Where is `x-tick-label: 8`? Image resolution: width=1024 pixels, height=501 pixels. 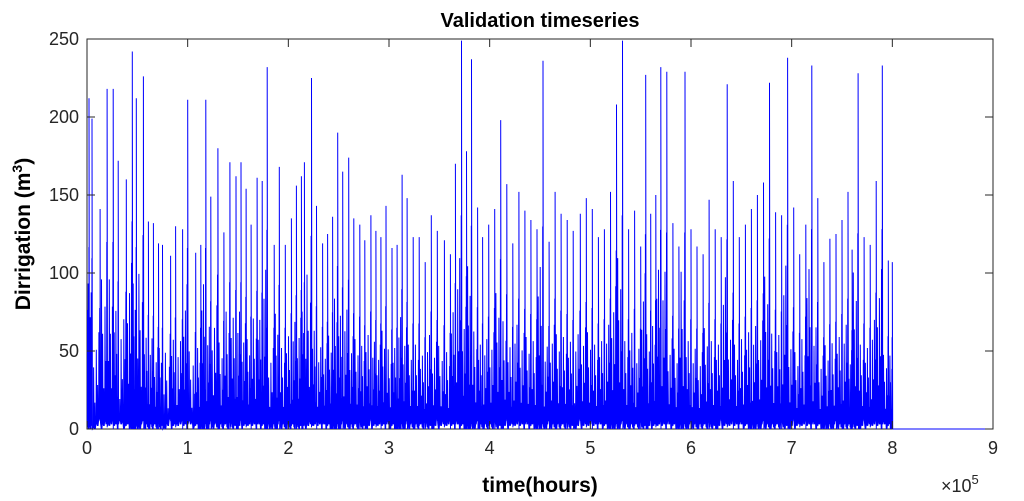 x-tick-label: 8 is located at coordinates (892, 448).